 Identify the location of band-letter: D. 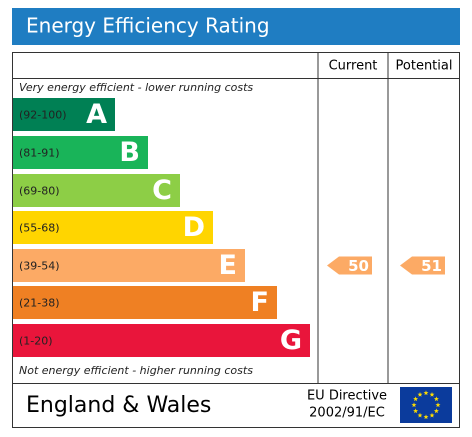
(194, 227).